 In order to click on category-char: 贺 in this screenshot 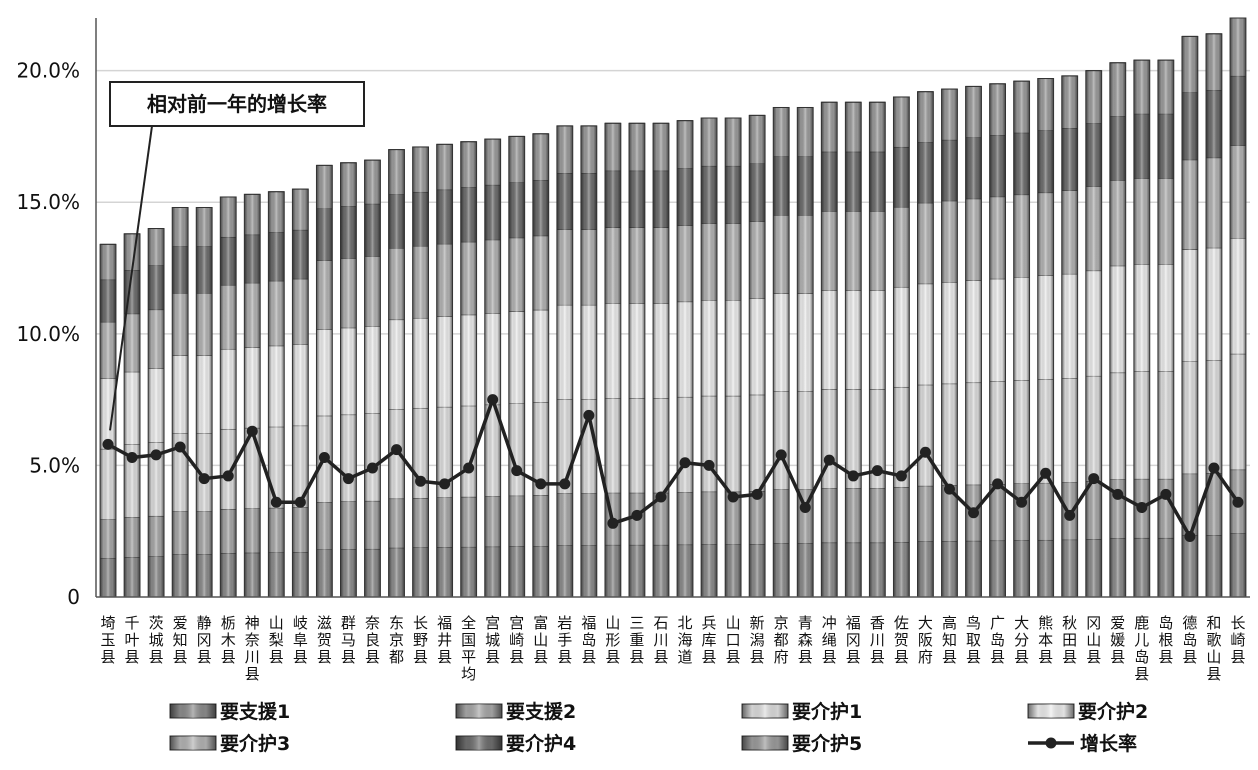, I will do `click(901, 640)`.